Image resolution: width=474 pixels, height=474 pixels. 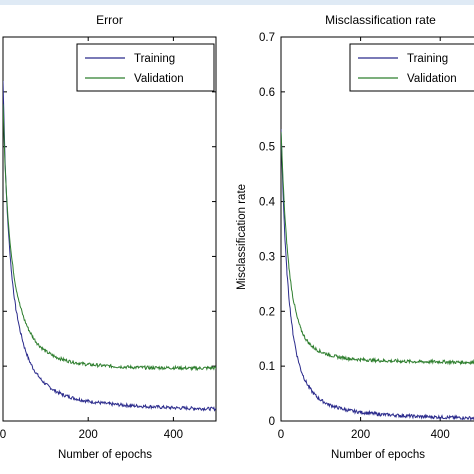 What do you see at coordinates (267, 367) in the screenshot?
I see `y-tick-label: 0.1` at bounding box center [267, 367].